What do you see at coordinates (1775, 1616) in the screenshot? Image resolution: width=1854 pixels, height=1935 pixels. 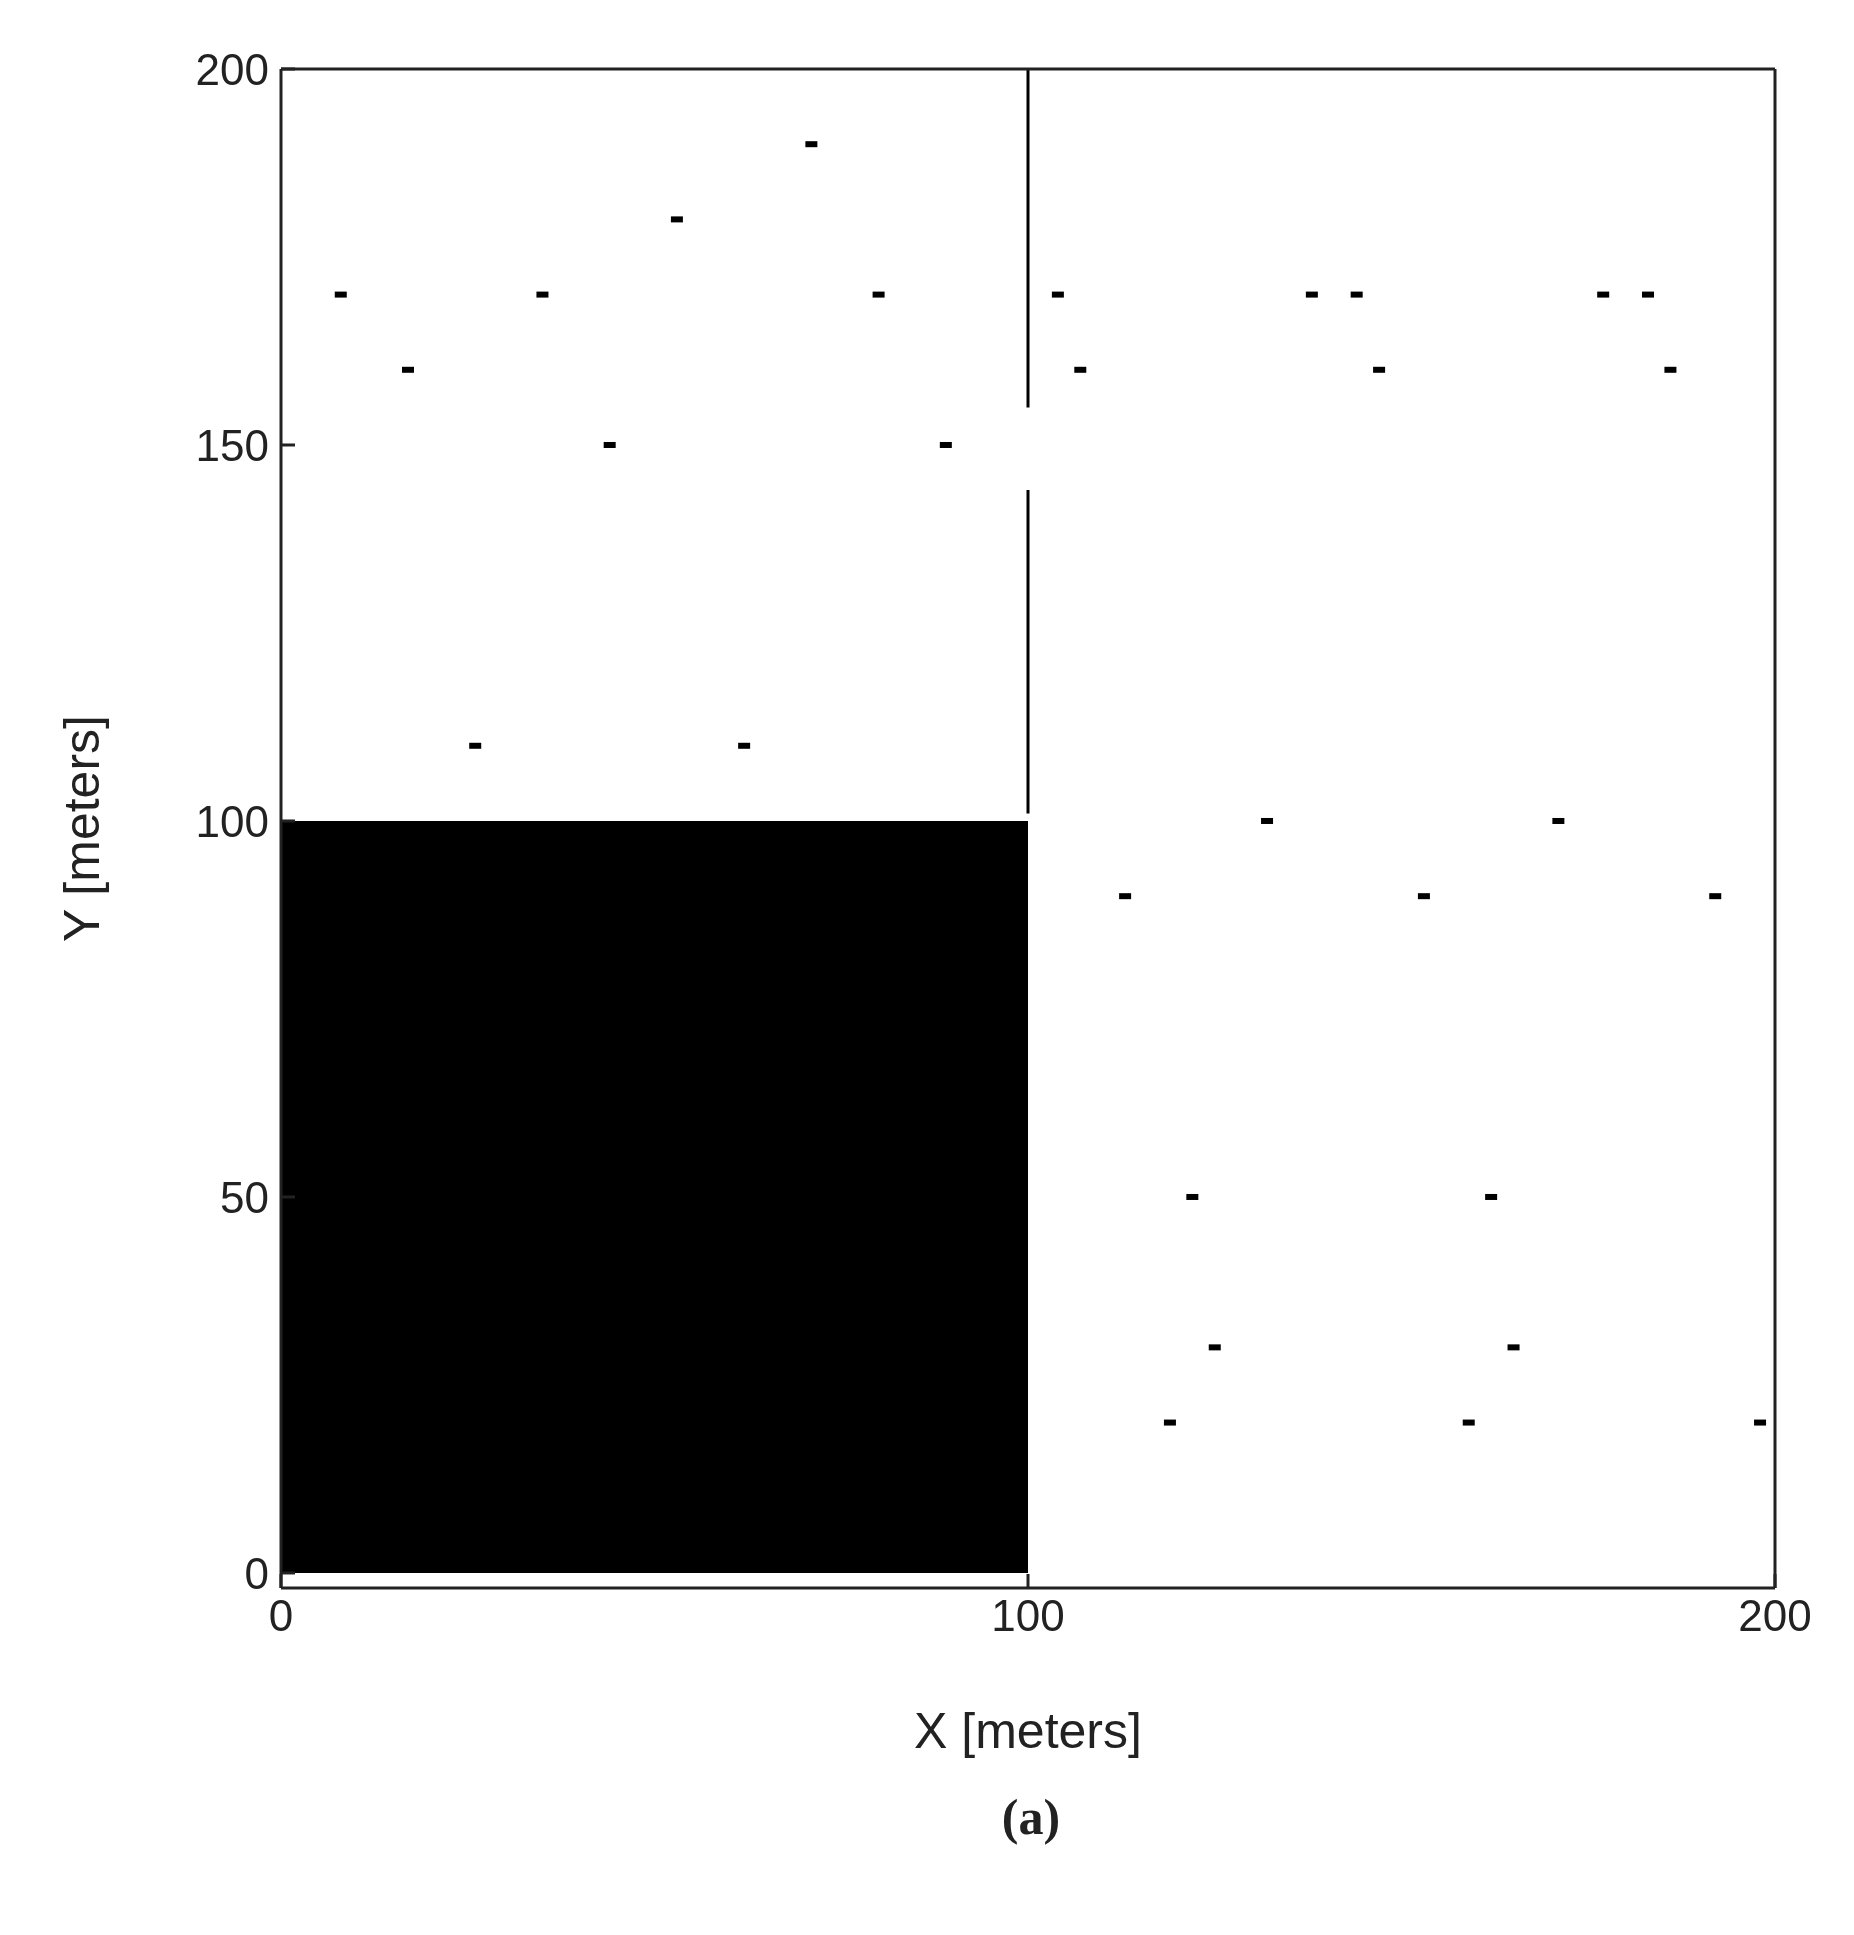 I see `x-tick-label: 200` at bounding box center [1775, 1616].